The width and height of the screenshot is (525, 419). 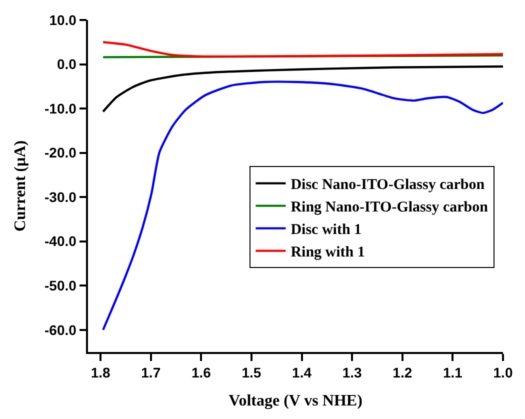 I want to click on x-tick-label: 1.7, so click(x=151, y=372).